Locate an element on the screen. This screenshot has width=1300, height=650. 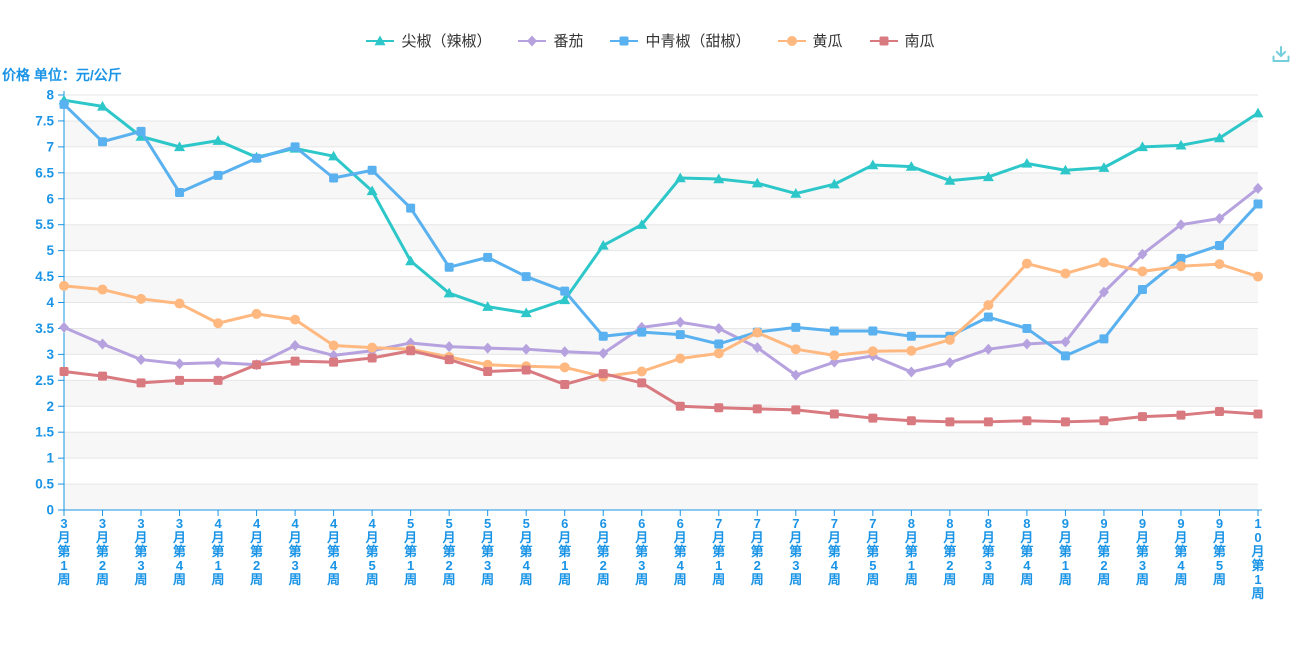
legend-item-番茄: 番茄 is located at coordinates (550, 40).